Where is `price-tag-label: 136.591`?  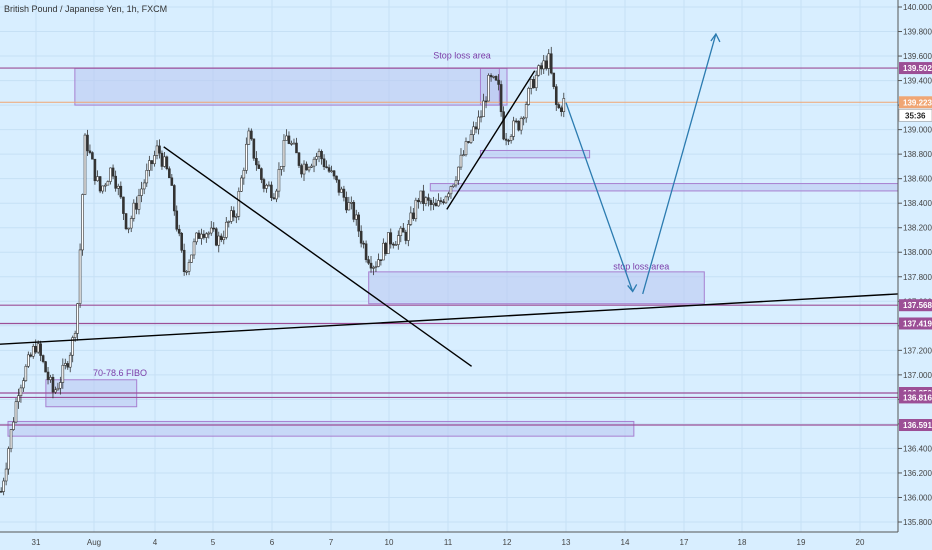
price-tag-label: 136.591 is located at coordinates (917, 425).